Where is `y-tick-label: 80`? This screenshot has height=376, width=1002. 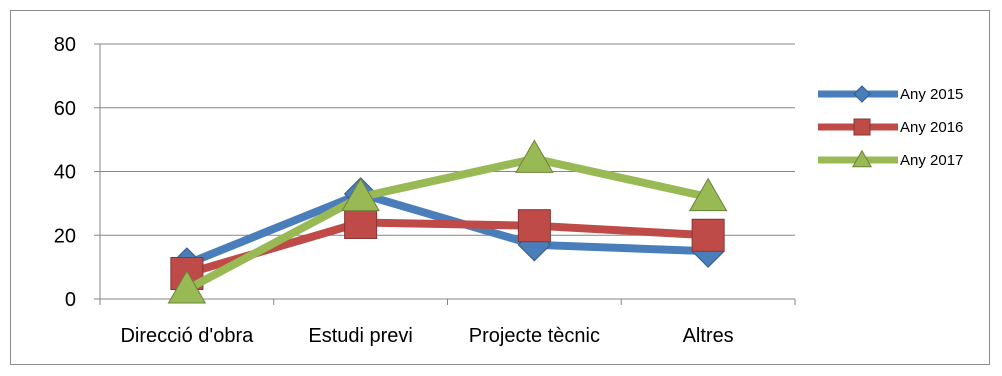 y-tick-label: 80 is located at coordinates (65, 45).